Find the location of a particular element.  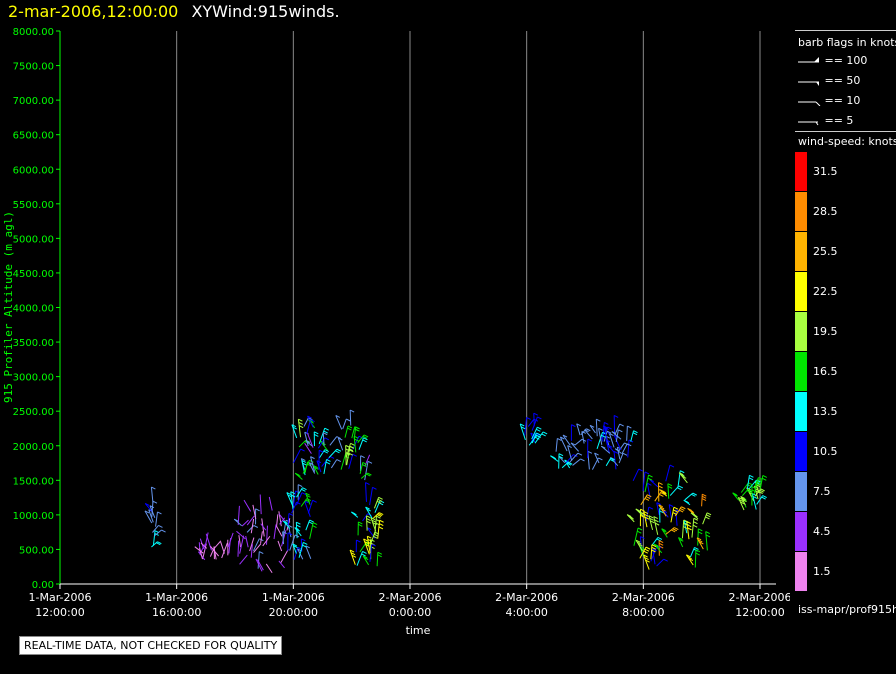

barb-legend-item: == 5 is located at coordinates (825, 120).